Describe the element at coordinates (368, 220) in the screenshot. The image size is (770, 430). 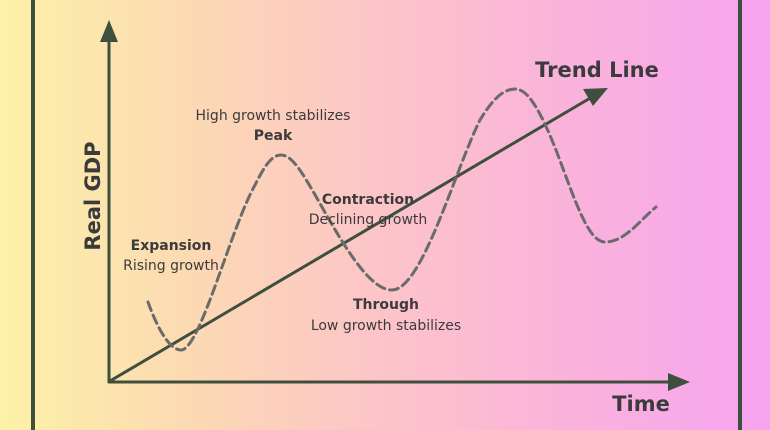
I see `contraction-desc: Declining growth` at that location.